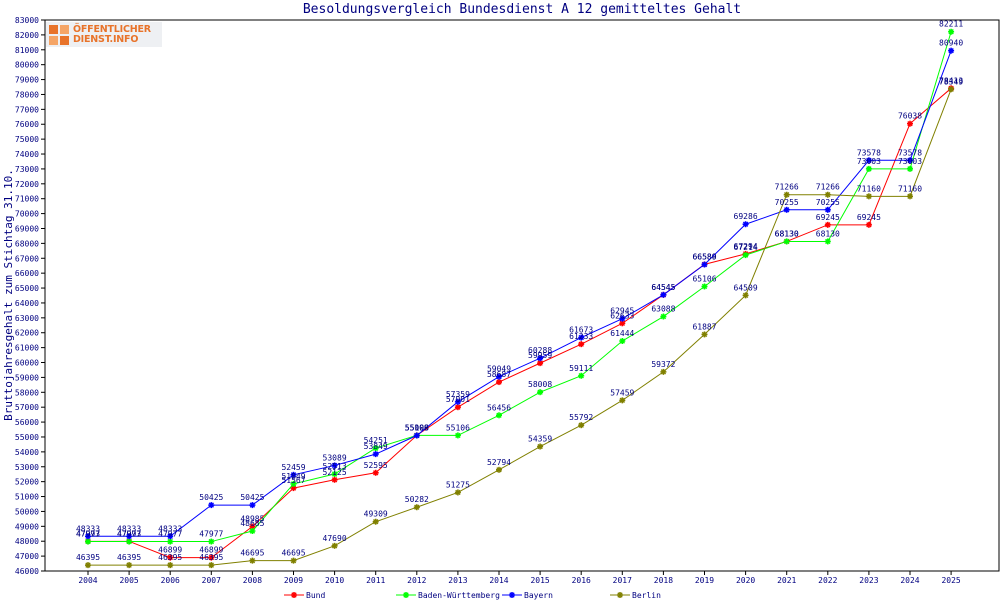  I want to click on legend-label: Bayern, so click(538, 595).